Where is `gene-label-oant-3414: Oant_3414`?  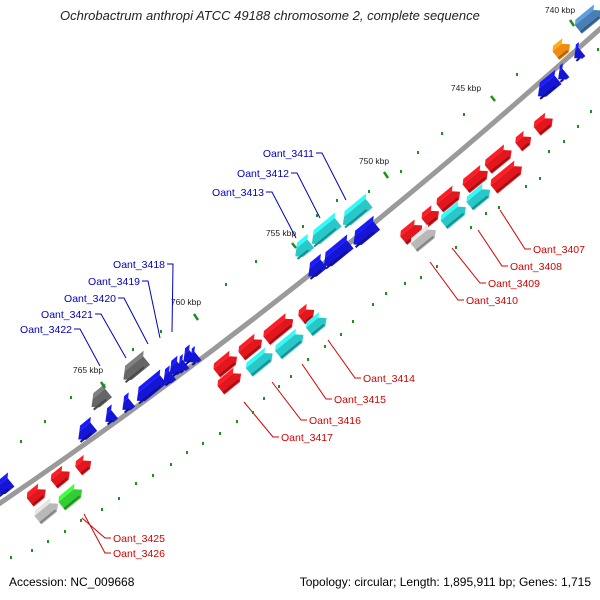
gene-label-oant-3414: Oant_3414 is located at coordinates (389, 379).